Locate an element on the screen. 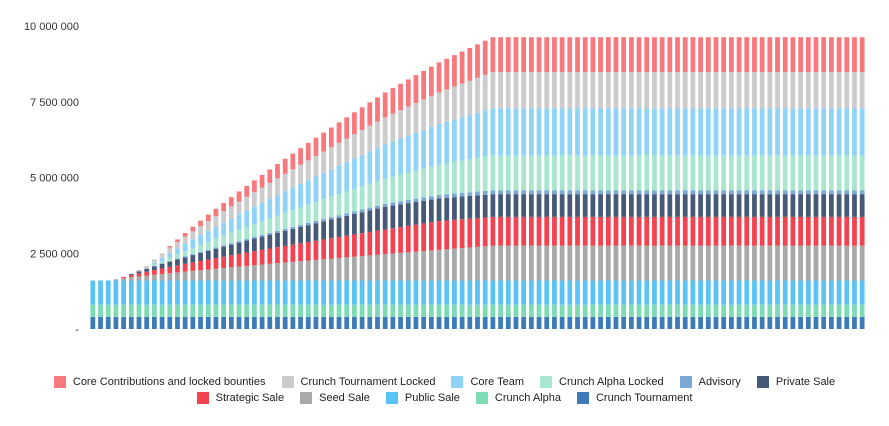 The width and height of the screenshot is (889, 426). legend-label: Crunch Tournament is located at coordinates (644, 398).